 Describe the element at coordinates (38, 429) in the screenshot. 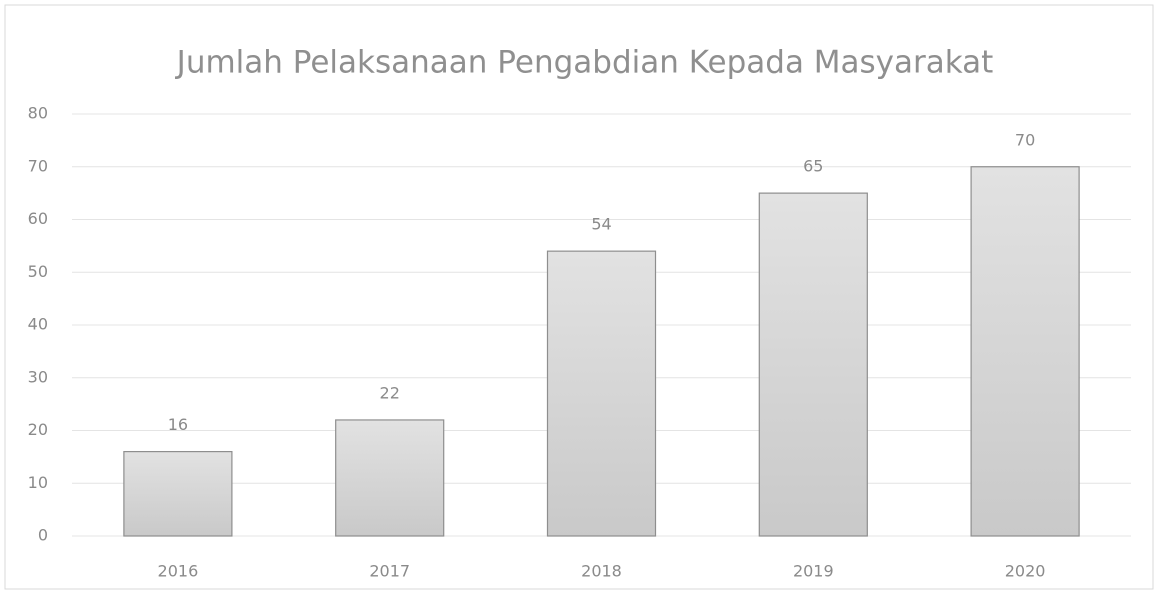

I see `y-tick-label: 20` at that location.